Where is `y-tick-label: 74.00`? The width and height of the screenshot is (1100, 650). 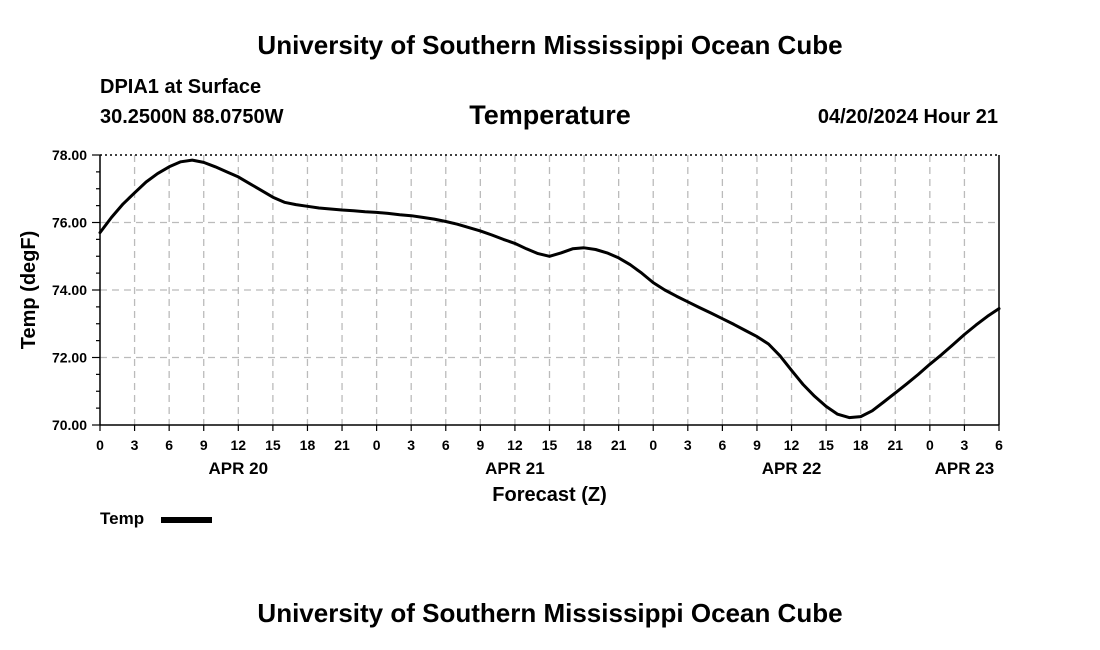 y-tick-label: 74.00 is located at coordinates (69, 290).